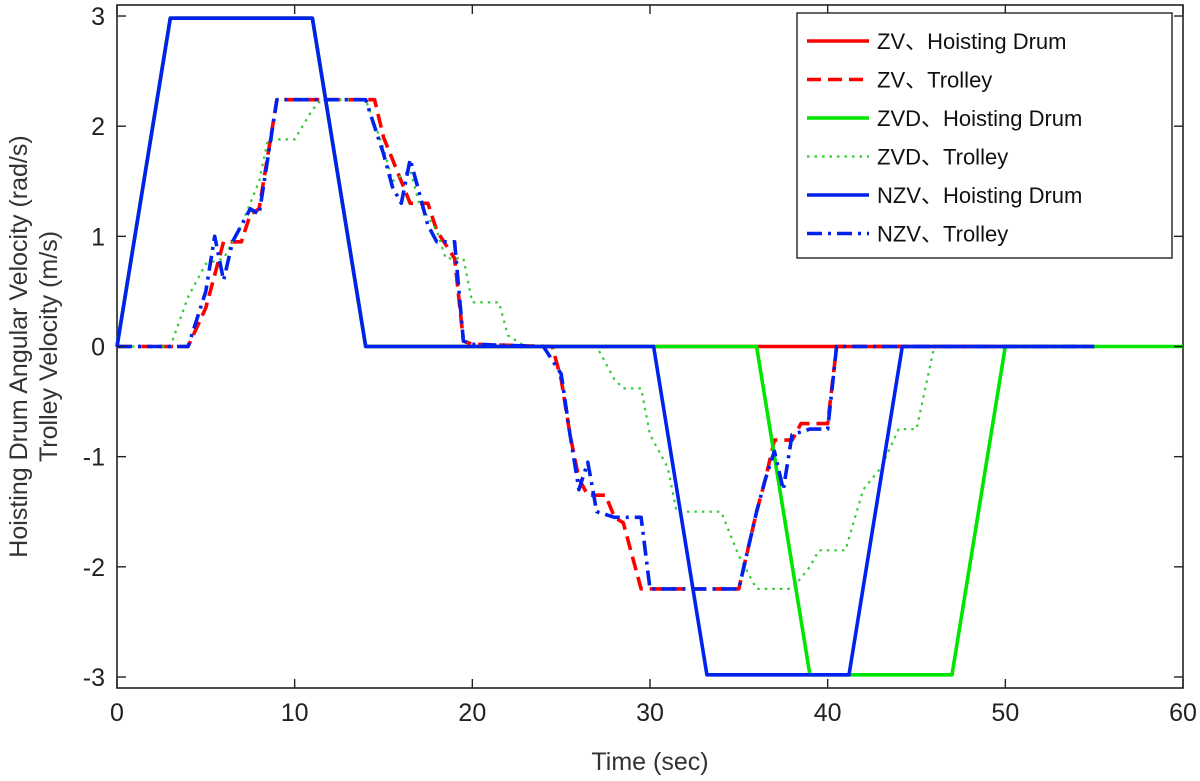 Image resolution: width=1200 pixels, height=781 pixels. I want to click on legend-label: ZV、Hoisting Drum, so click(971, 41).